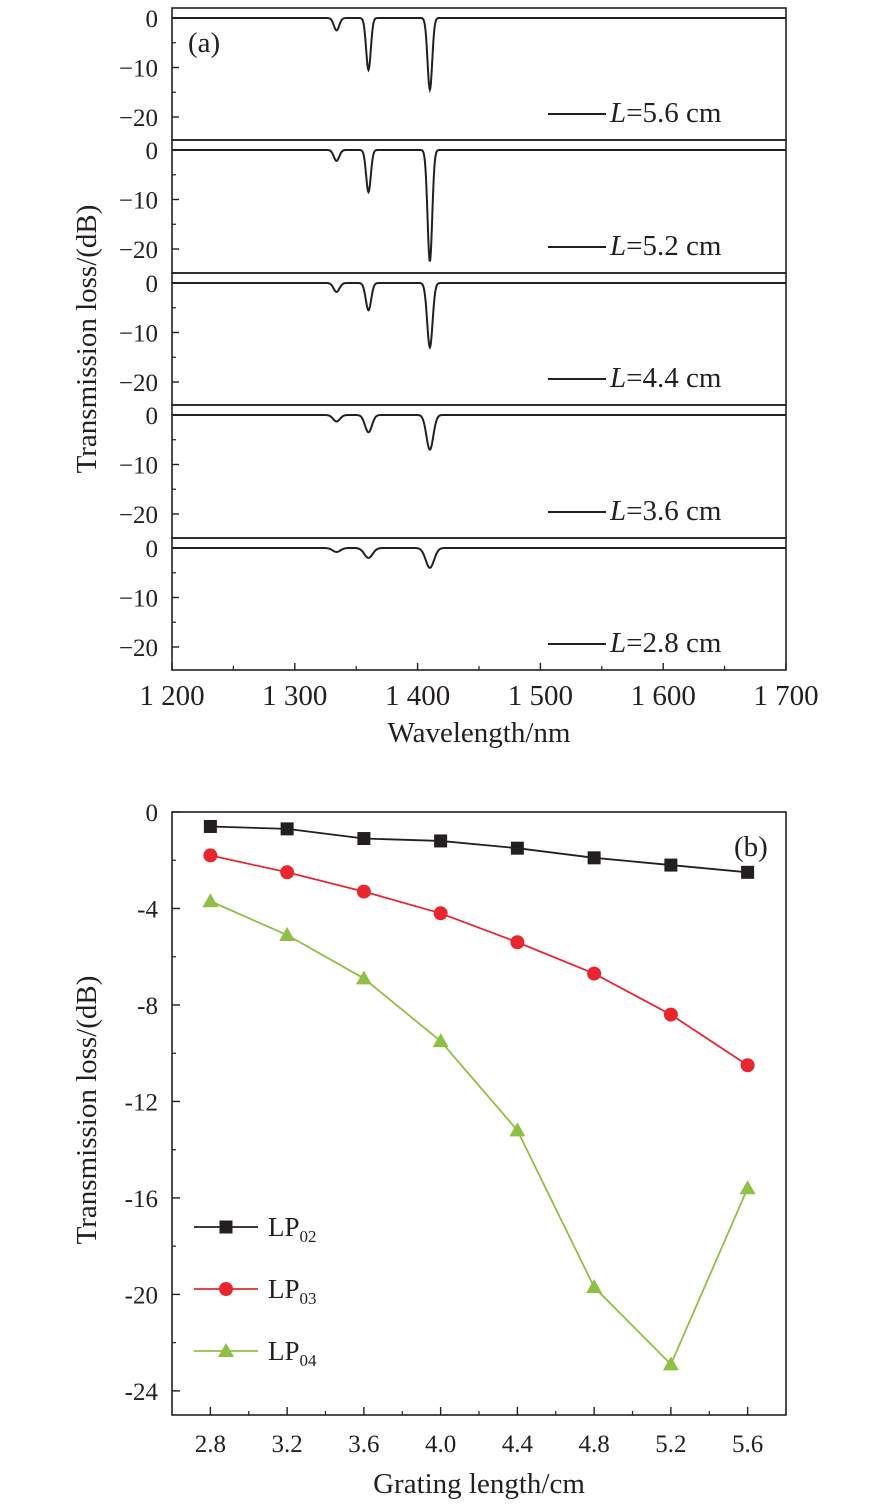 The height and width of the screenshot is (1505, 886). I want to click on legend-subscript: 02, so click(308, 1236).